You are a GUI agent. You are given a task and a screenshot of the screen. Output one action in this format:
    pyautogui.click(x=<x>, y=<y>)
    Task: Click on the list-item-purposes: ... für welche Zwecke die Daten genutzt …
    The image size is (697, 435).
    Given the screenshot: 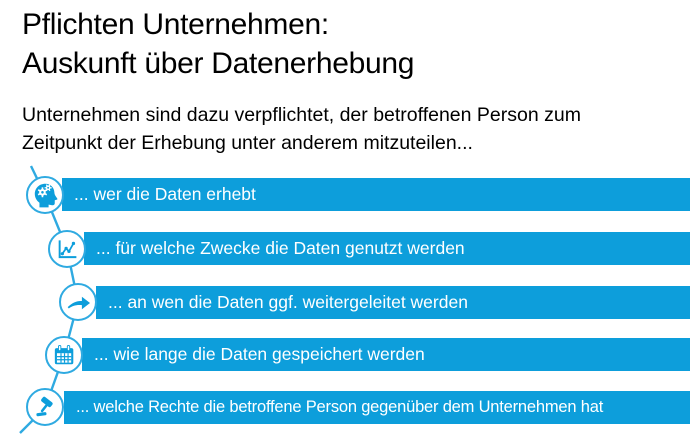 What is the action you would take?
    pyautogui.click(x=387, y=248)
    